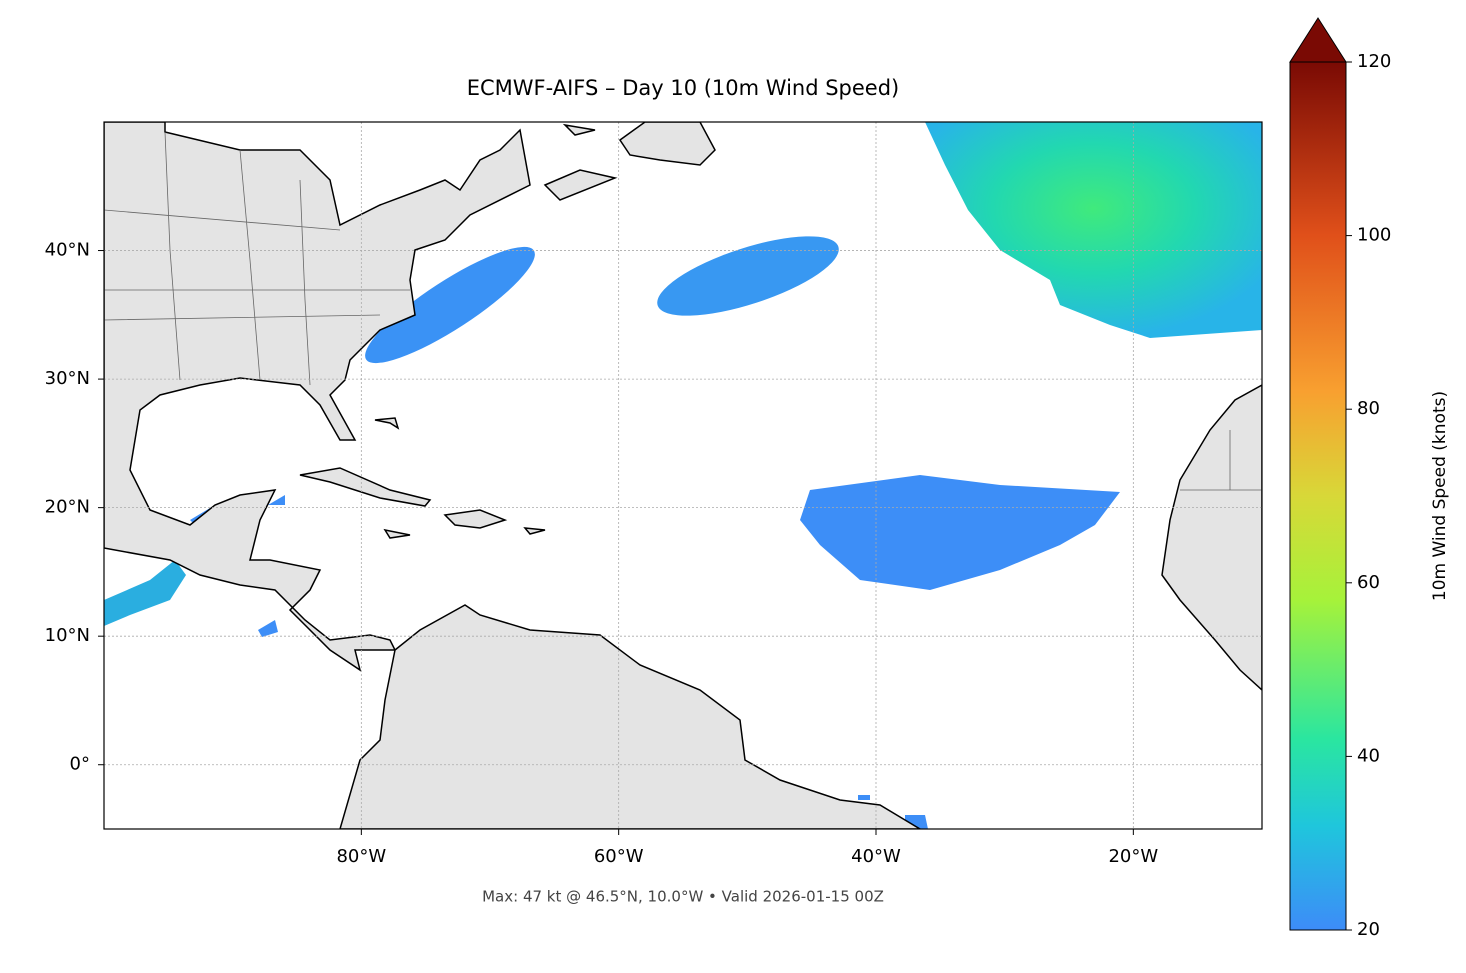  What do you see at coordinates (1133, 856) in the screenshot?
I see `x-tick-label: 20°W` at bounding box center [1133, 856].